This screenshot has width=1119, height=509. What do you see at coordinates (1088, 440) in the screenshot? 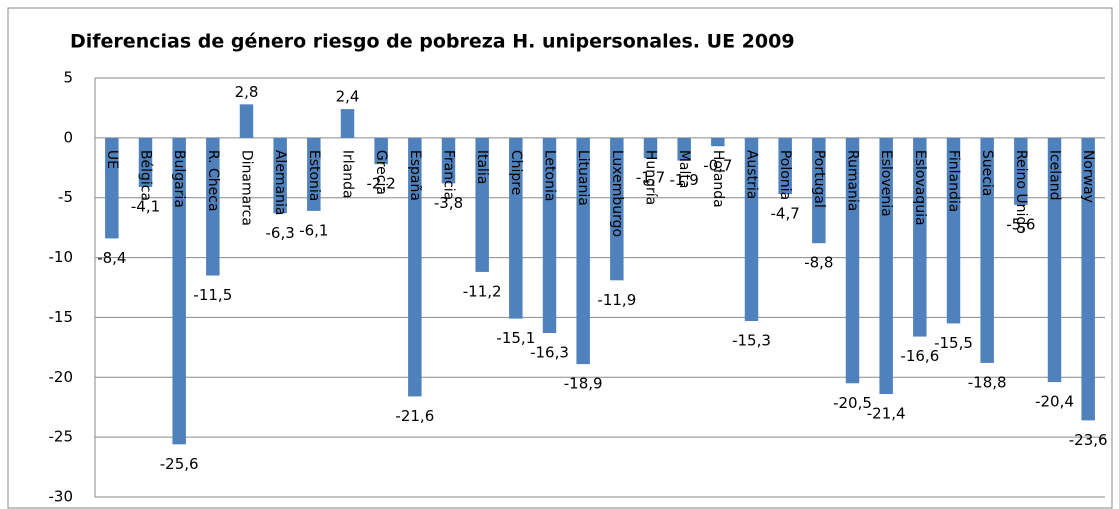
I see `data-label: -23,6` at bounding box center [1088, 440].